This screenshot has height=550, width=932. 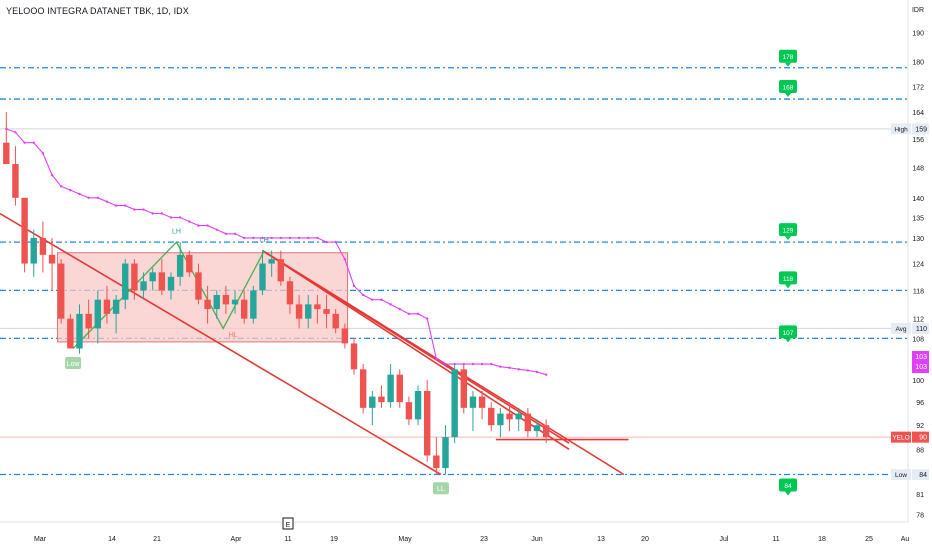 I want to click on pattern-label: LL, so click(x=441, y=489).